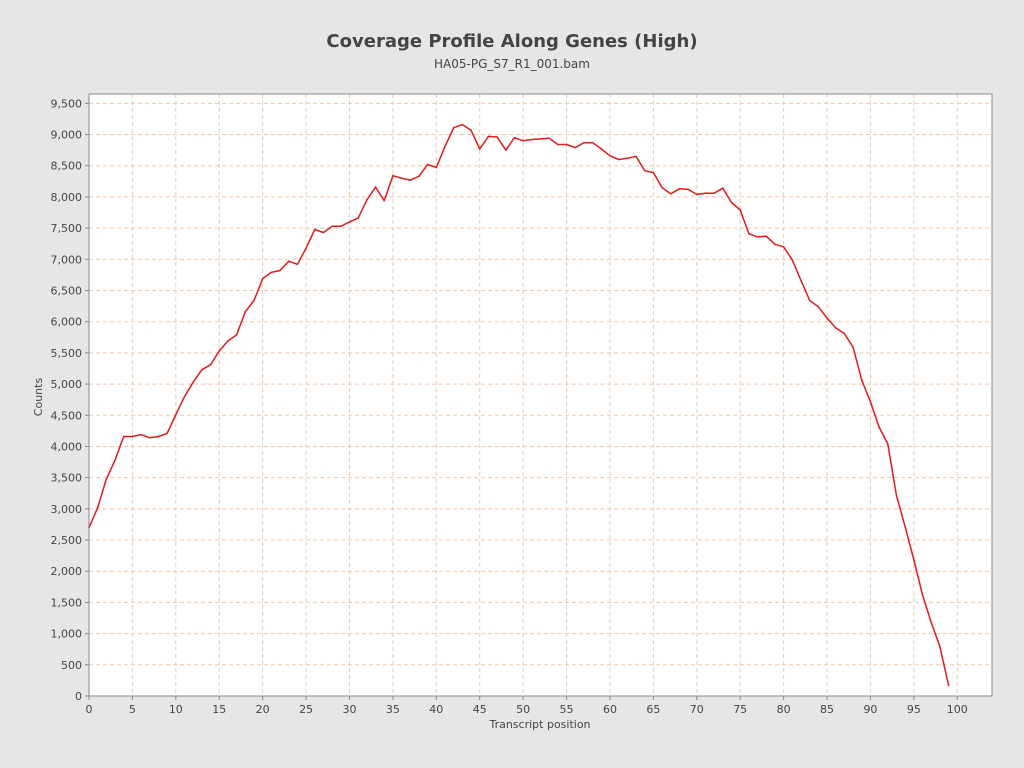  I want to click on y-tick-label: 4,500, so click(67, 415).